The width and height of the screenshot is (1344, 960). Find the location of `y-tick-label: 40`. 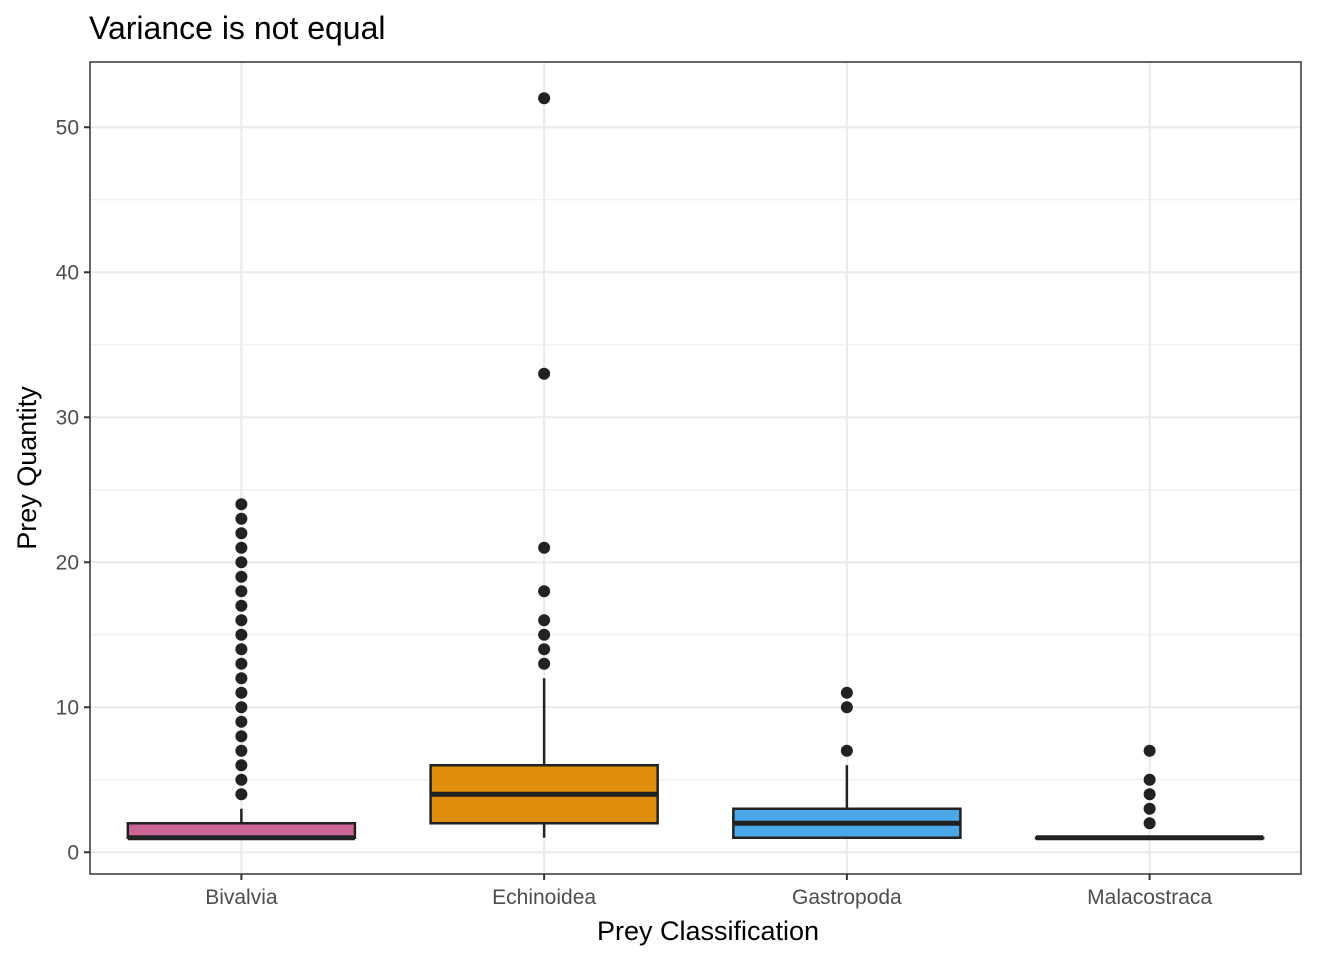

y-tick-label: 40 is located at coordinates (67, 272).